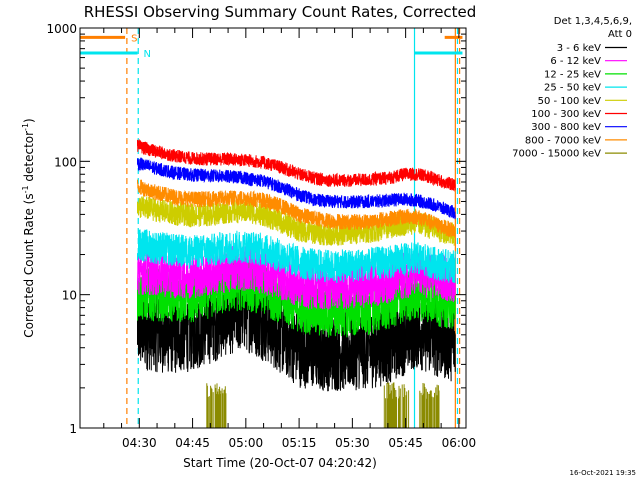 This screenshot has height=480, width=640. I want to click on legend-header-line1: Det 1,3,4,5,6,9,, so click(593, 21).